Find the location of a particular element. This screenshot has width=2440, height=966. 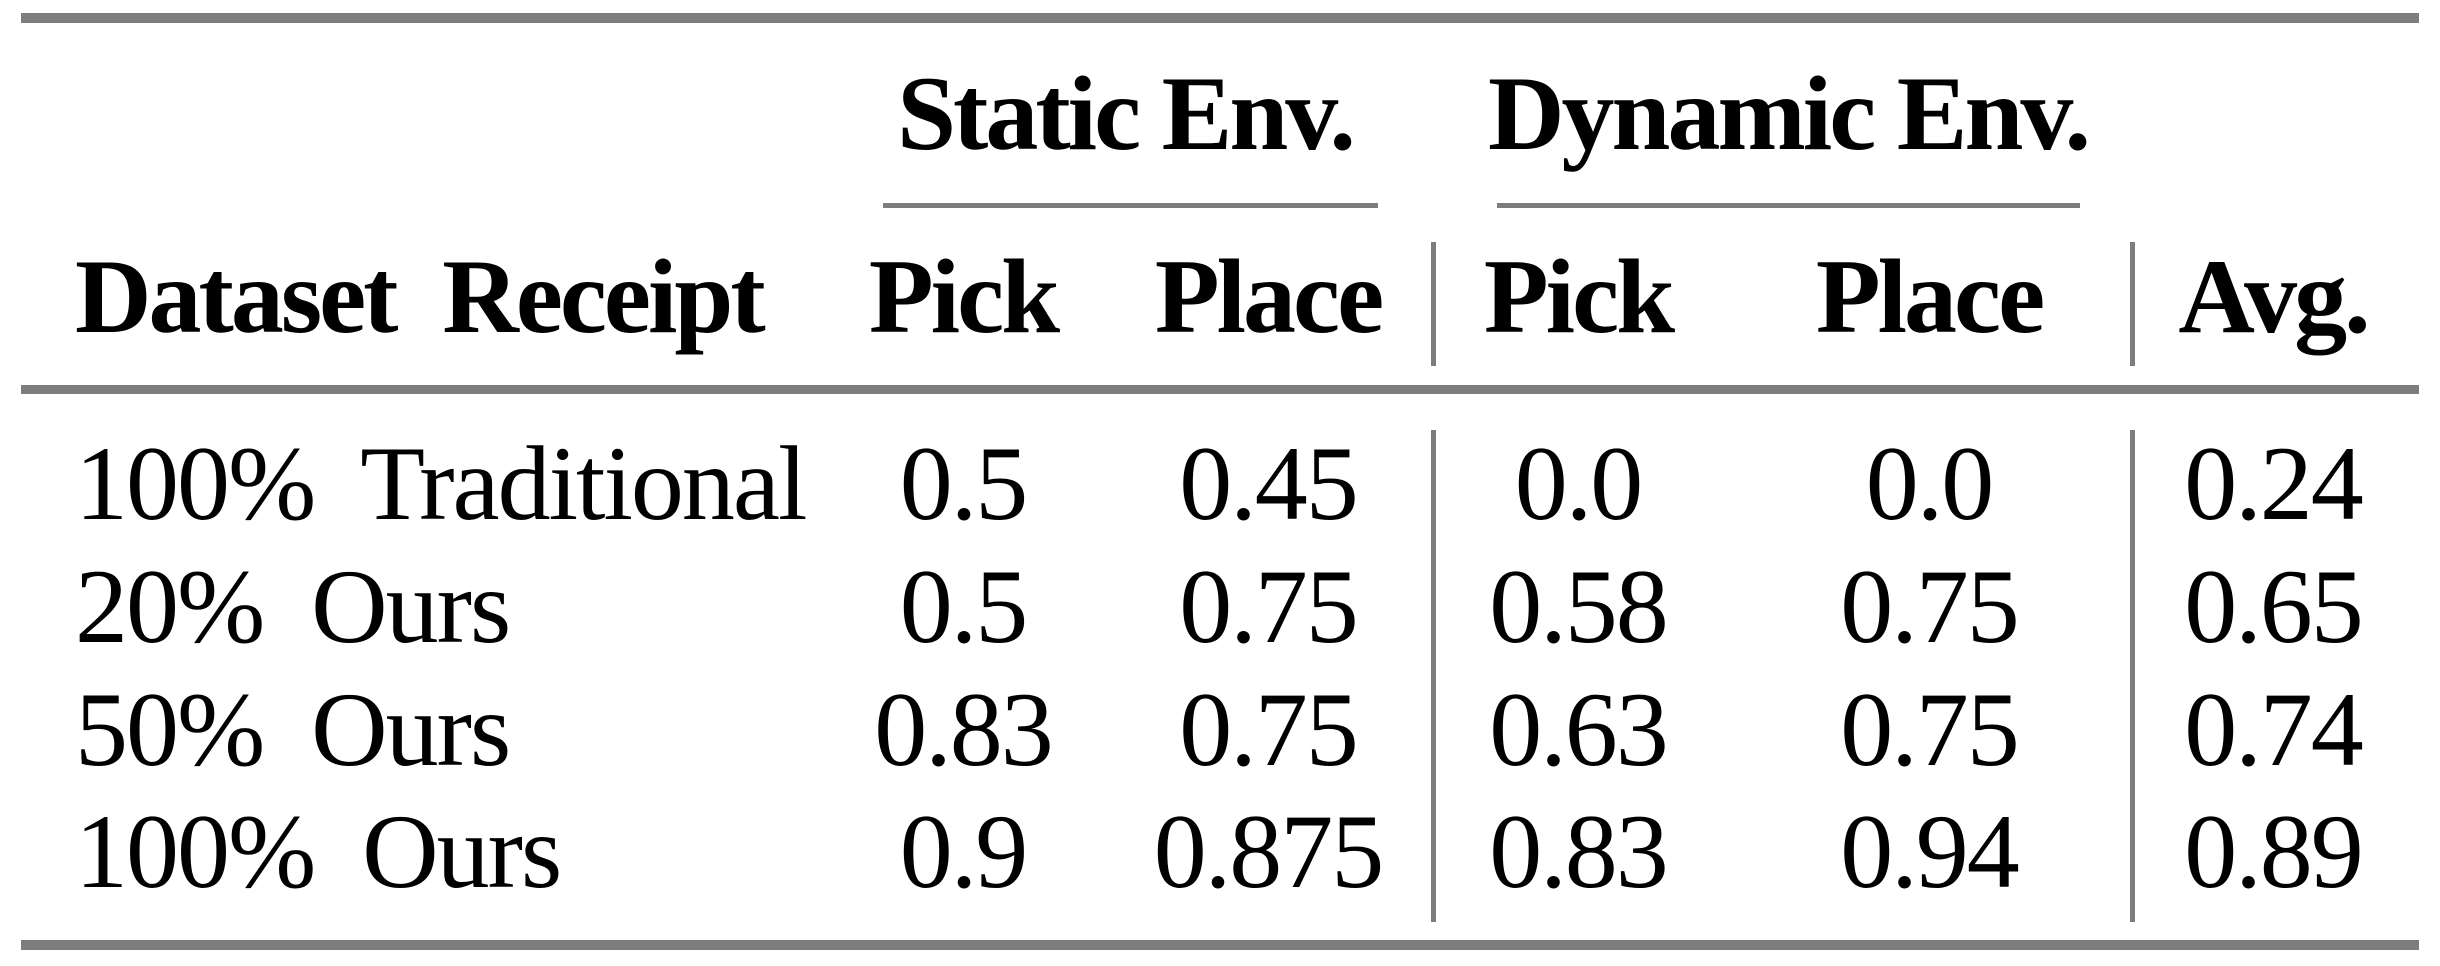

top-rule is located at coordinates (1220, 18).